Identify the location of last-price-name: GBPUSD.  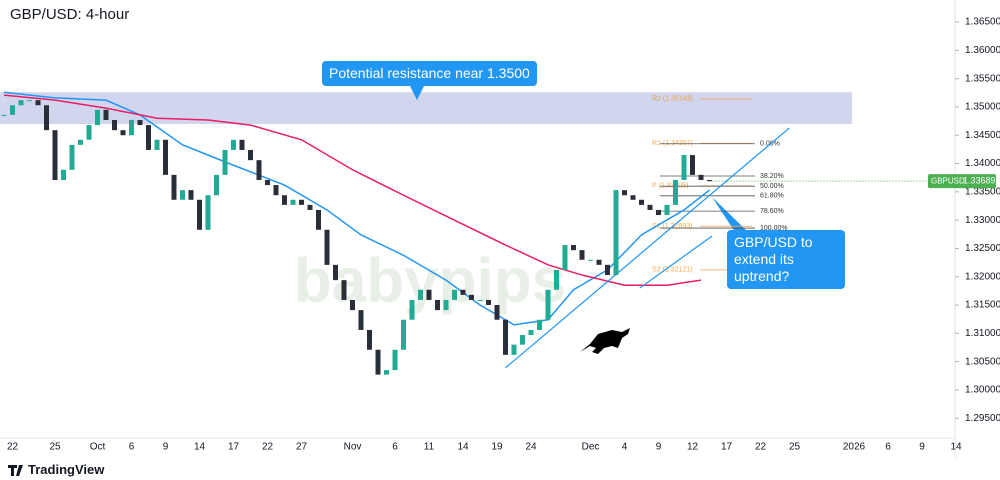
(948, 180).